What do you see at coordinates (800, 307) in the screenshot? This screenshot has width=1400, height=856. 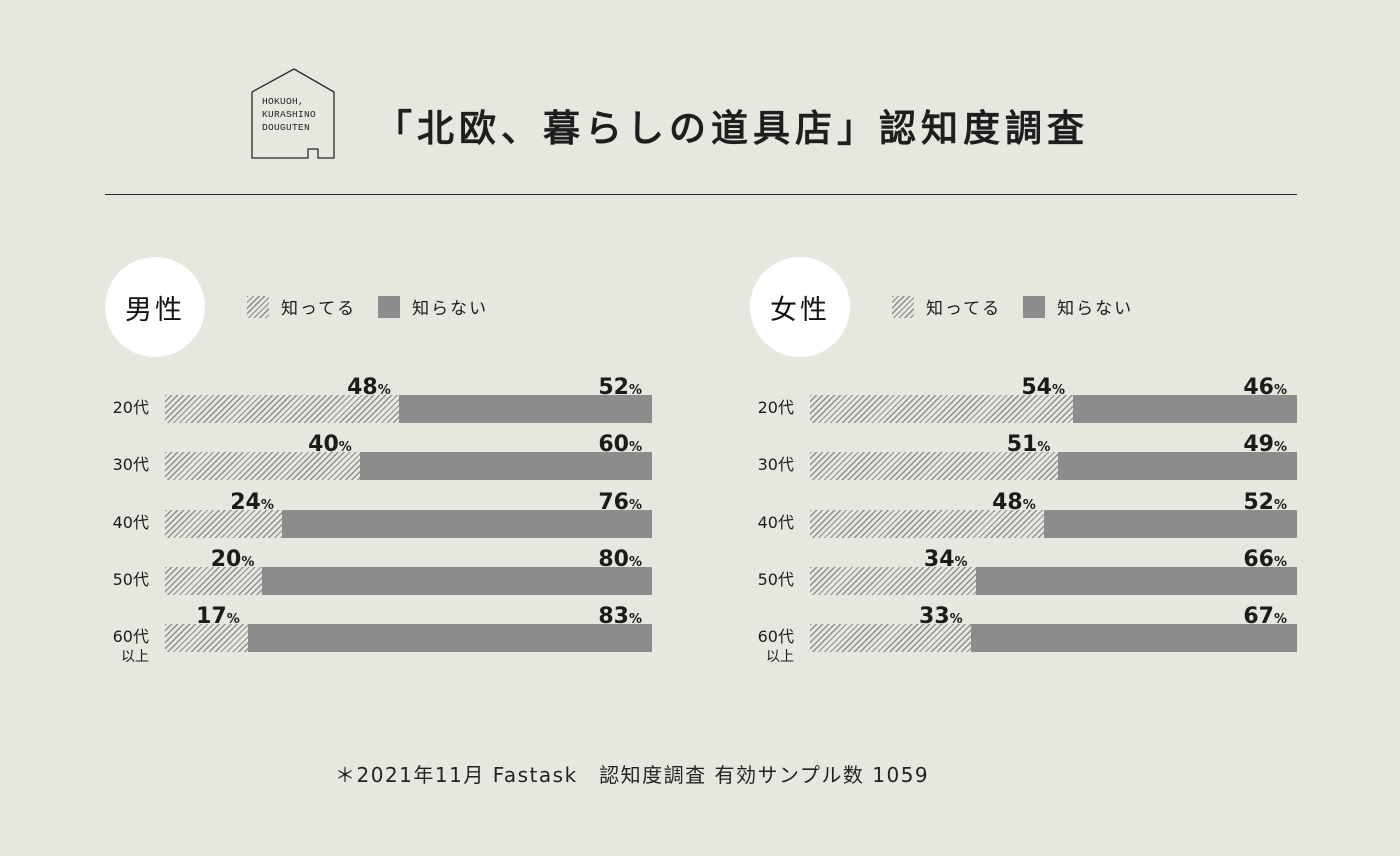 I see `panel-title-female: 女性` at bounding box center [800, 307].